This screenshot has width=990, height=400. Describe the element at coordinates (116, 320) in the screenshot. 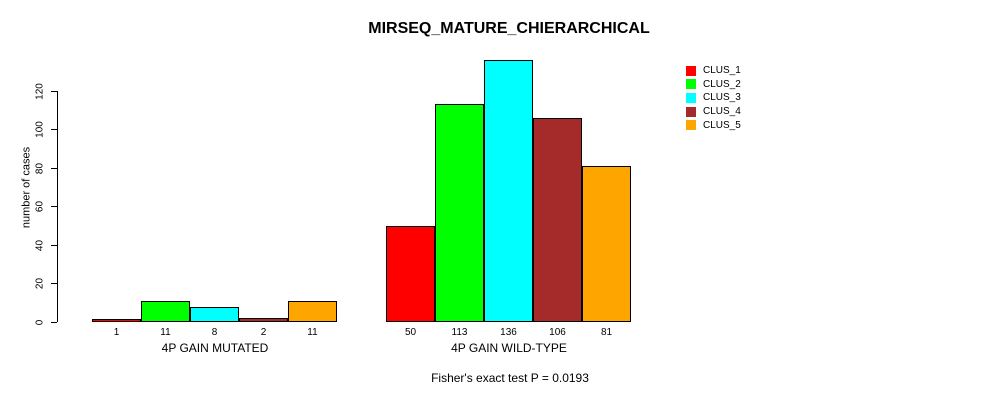

I see `bar-clus_1-mutated` at that location.